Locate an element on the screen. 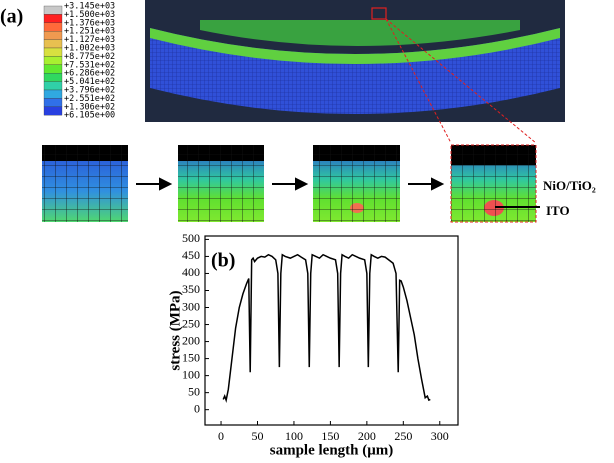 Image resolution: width=614 pixels, height=463 pixels. colorbar-label: +1.251e+03 is located at coordinates (89, 32).